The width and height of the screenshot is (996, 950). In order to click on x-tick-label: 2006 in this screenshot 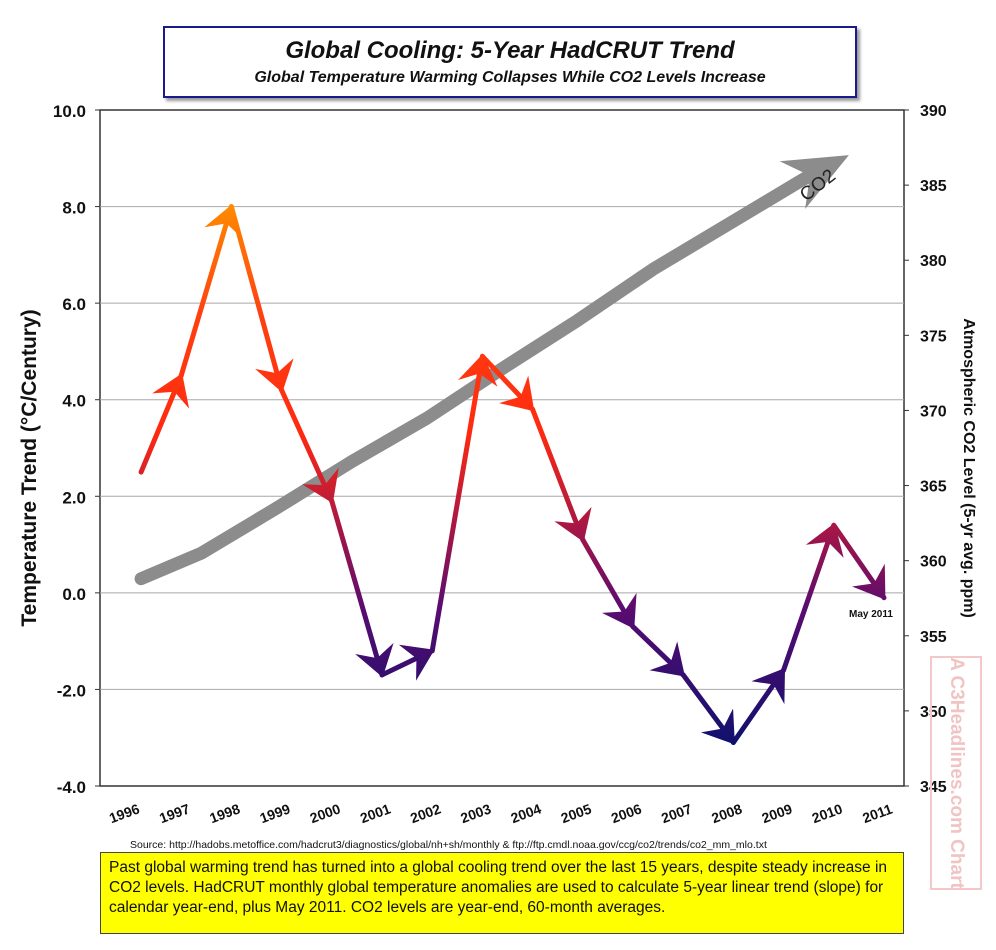, I will do `click(626, 813)`.